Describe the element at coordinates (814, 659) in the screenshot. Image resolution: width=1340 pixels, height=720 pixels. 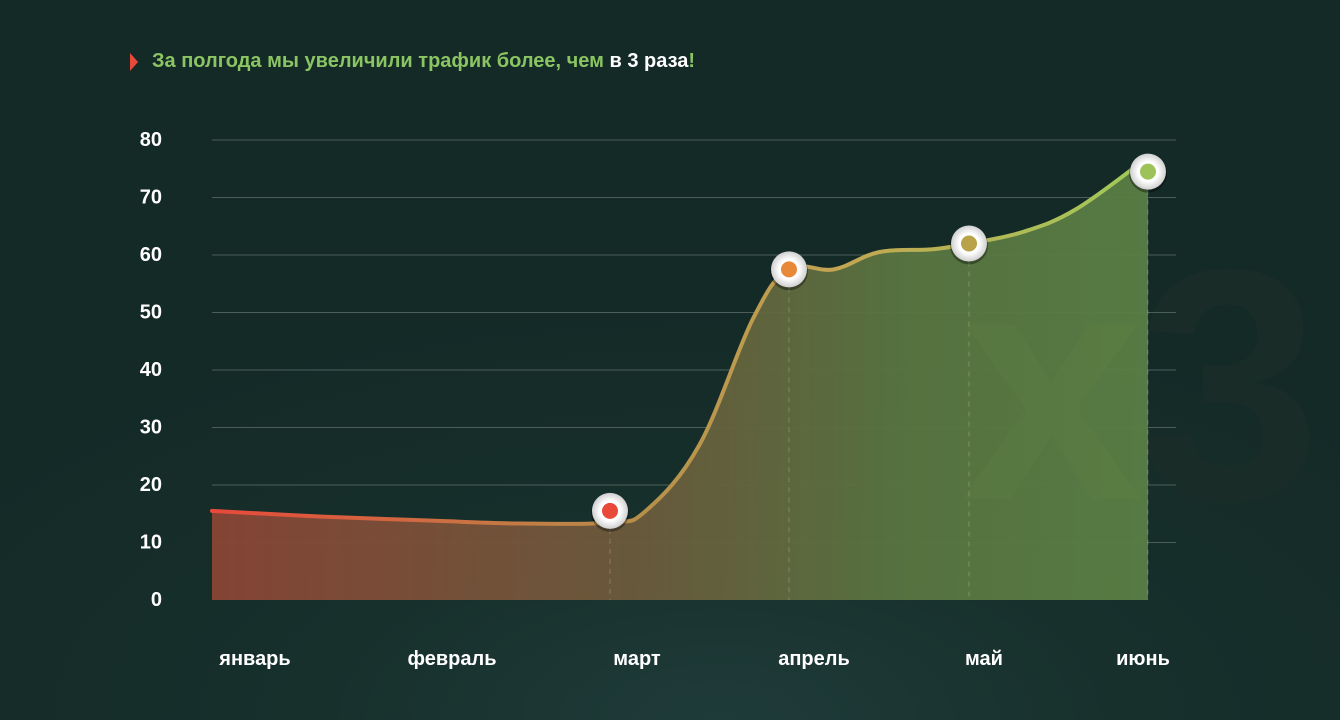
I see `x-tick-label: апрель` at that location.